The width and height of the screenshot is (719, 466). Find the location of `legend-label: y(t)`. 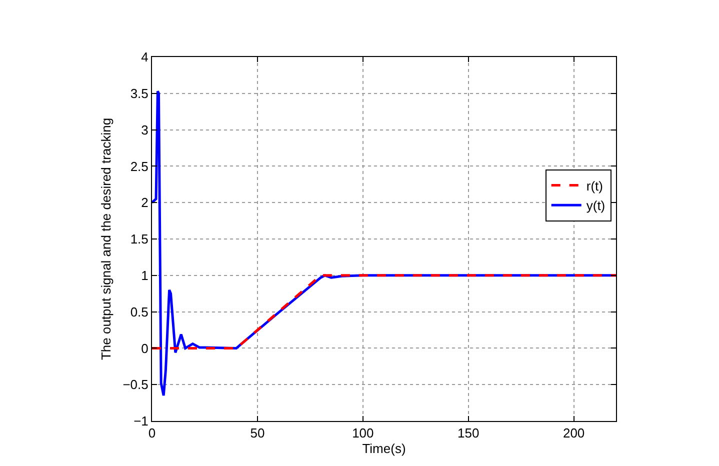

legend-label: y(t) is located at coordinates (596, 206).